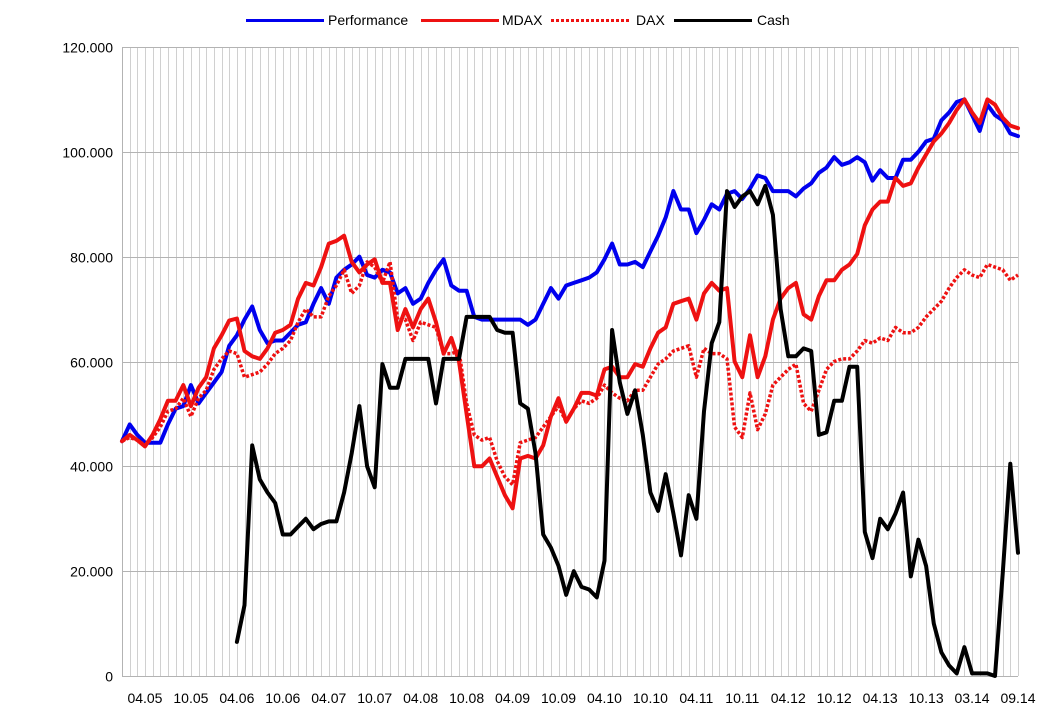  What do you see at coordinates (880, 698) in the screenshot?
I see `x-tick-label: 04.13` at bounding box center [880, 698].